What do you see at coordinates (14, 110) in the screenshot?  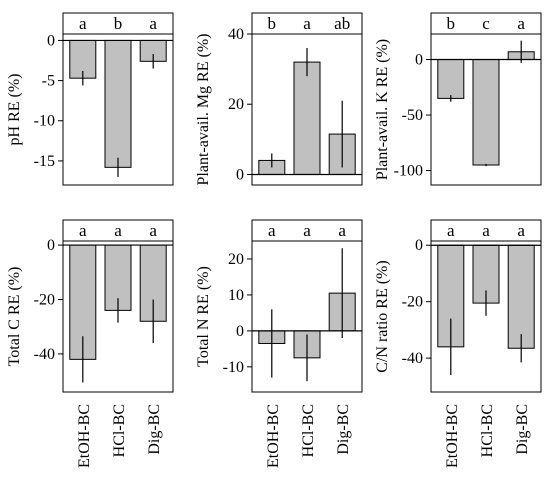 I see `y-axis-label: pH RE (%)` at bounding box center [14, 110].